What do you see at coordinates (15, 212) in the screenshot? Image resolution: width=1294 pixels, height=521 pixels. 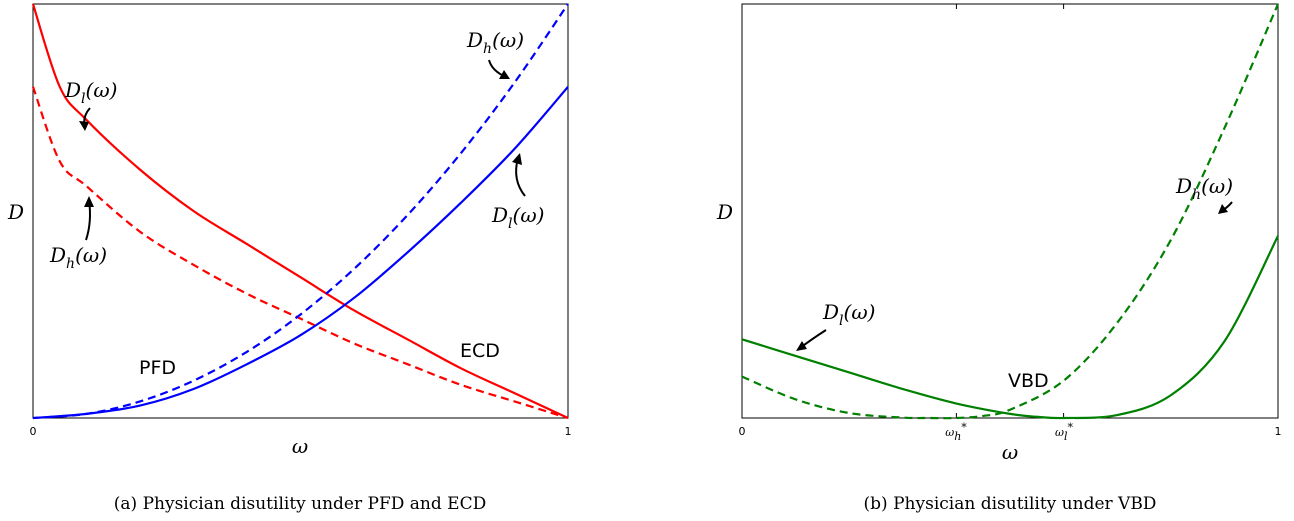 I see `y-axis-label-a: D` at bounding box center [15, 212].